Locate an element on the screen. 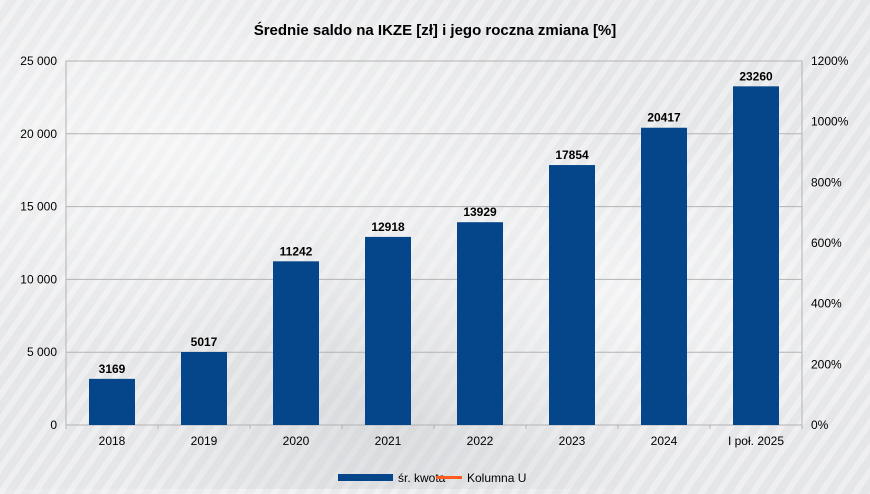 The image size is (870, 494). data-label: 20417 is located at coordinates (664, 118).